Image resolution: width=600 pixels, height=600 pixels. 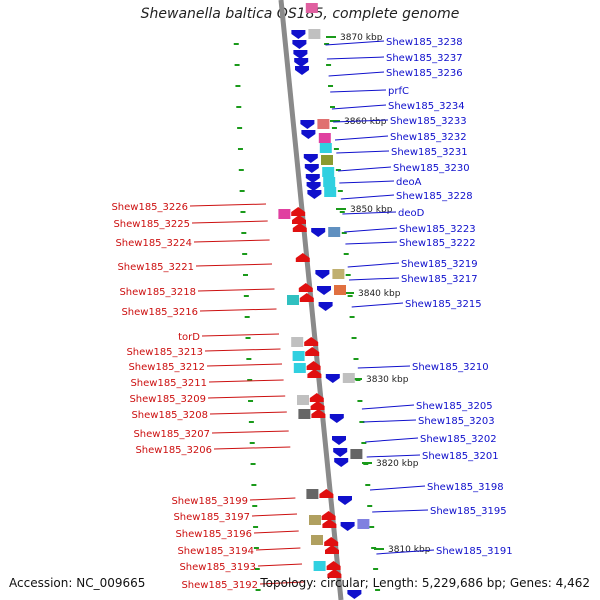 What do you see at coordinates (211, 517) in the screenshot?
I see `gene-label-left: Shew185_3197` at bounding box center [211, 517].